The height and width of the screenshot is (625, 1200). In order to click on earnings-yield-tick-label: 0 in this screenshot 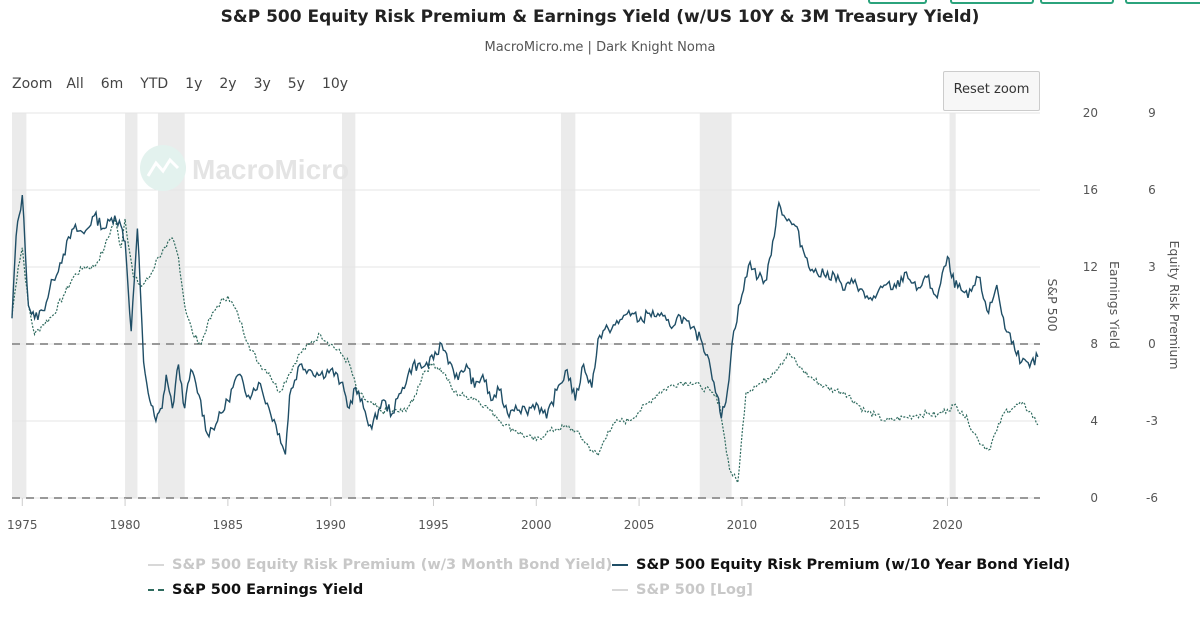, I will do `click(1094, 498)`.